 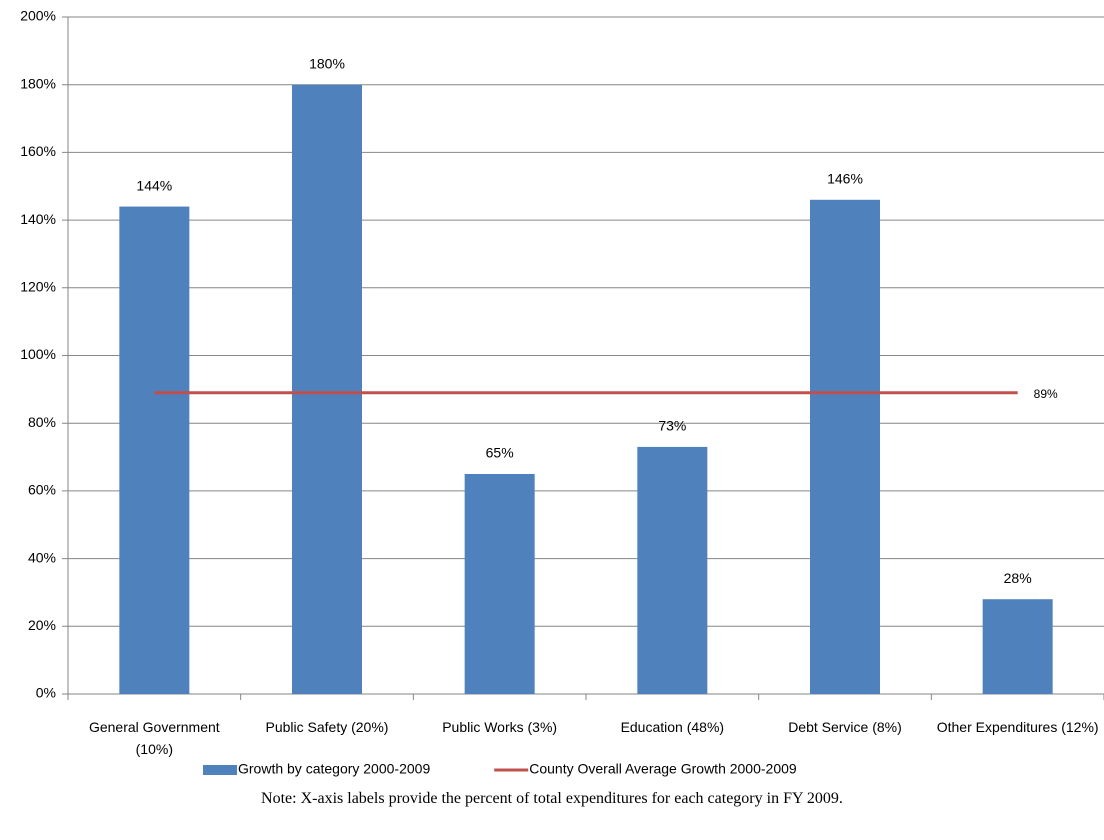 I want to click on x-tick-label: Public Works (3%), so click(x=500, y=727).